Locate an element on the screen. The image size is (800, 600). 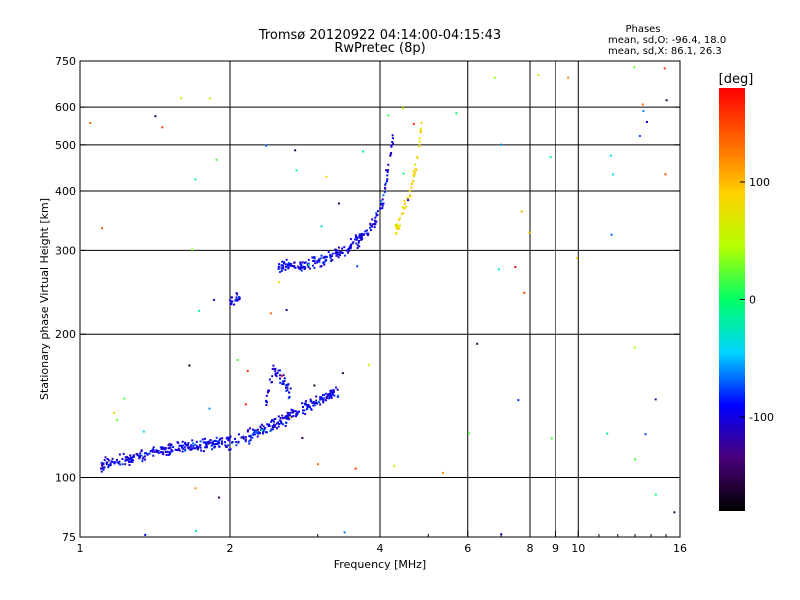
colorbar-tick-label: 0 is located at coordinates (752, 300).